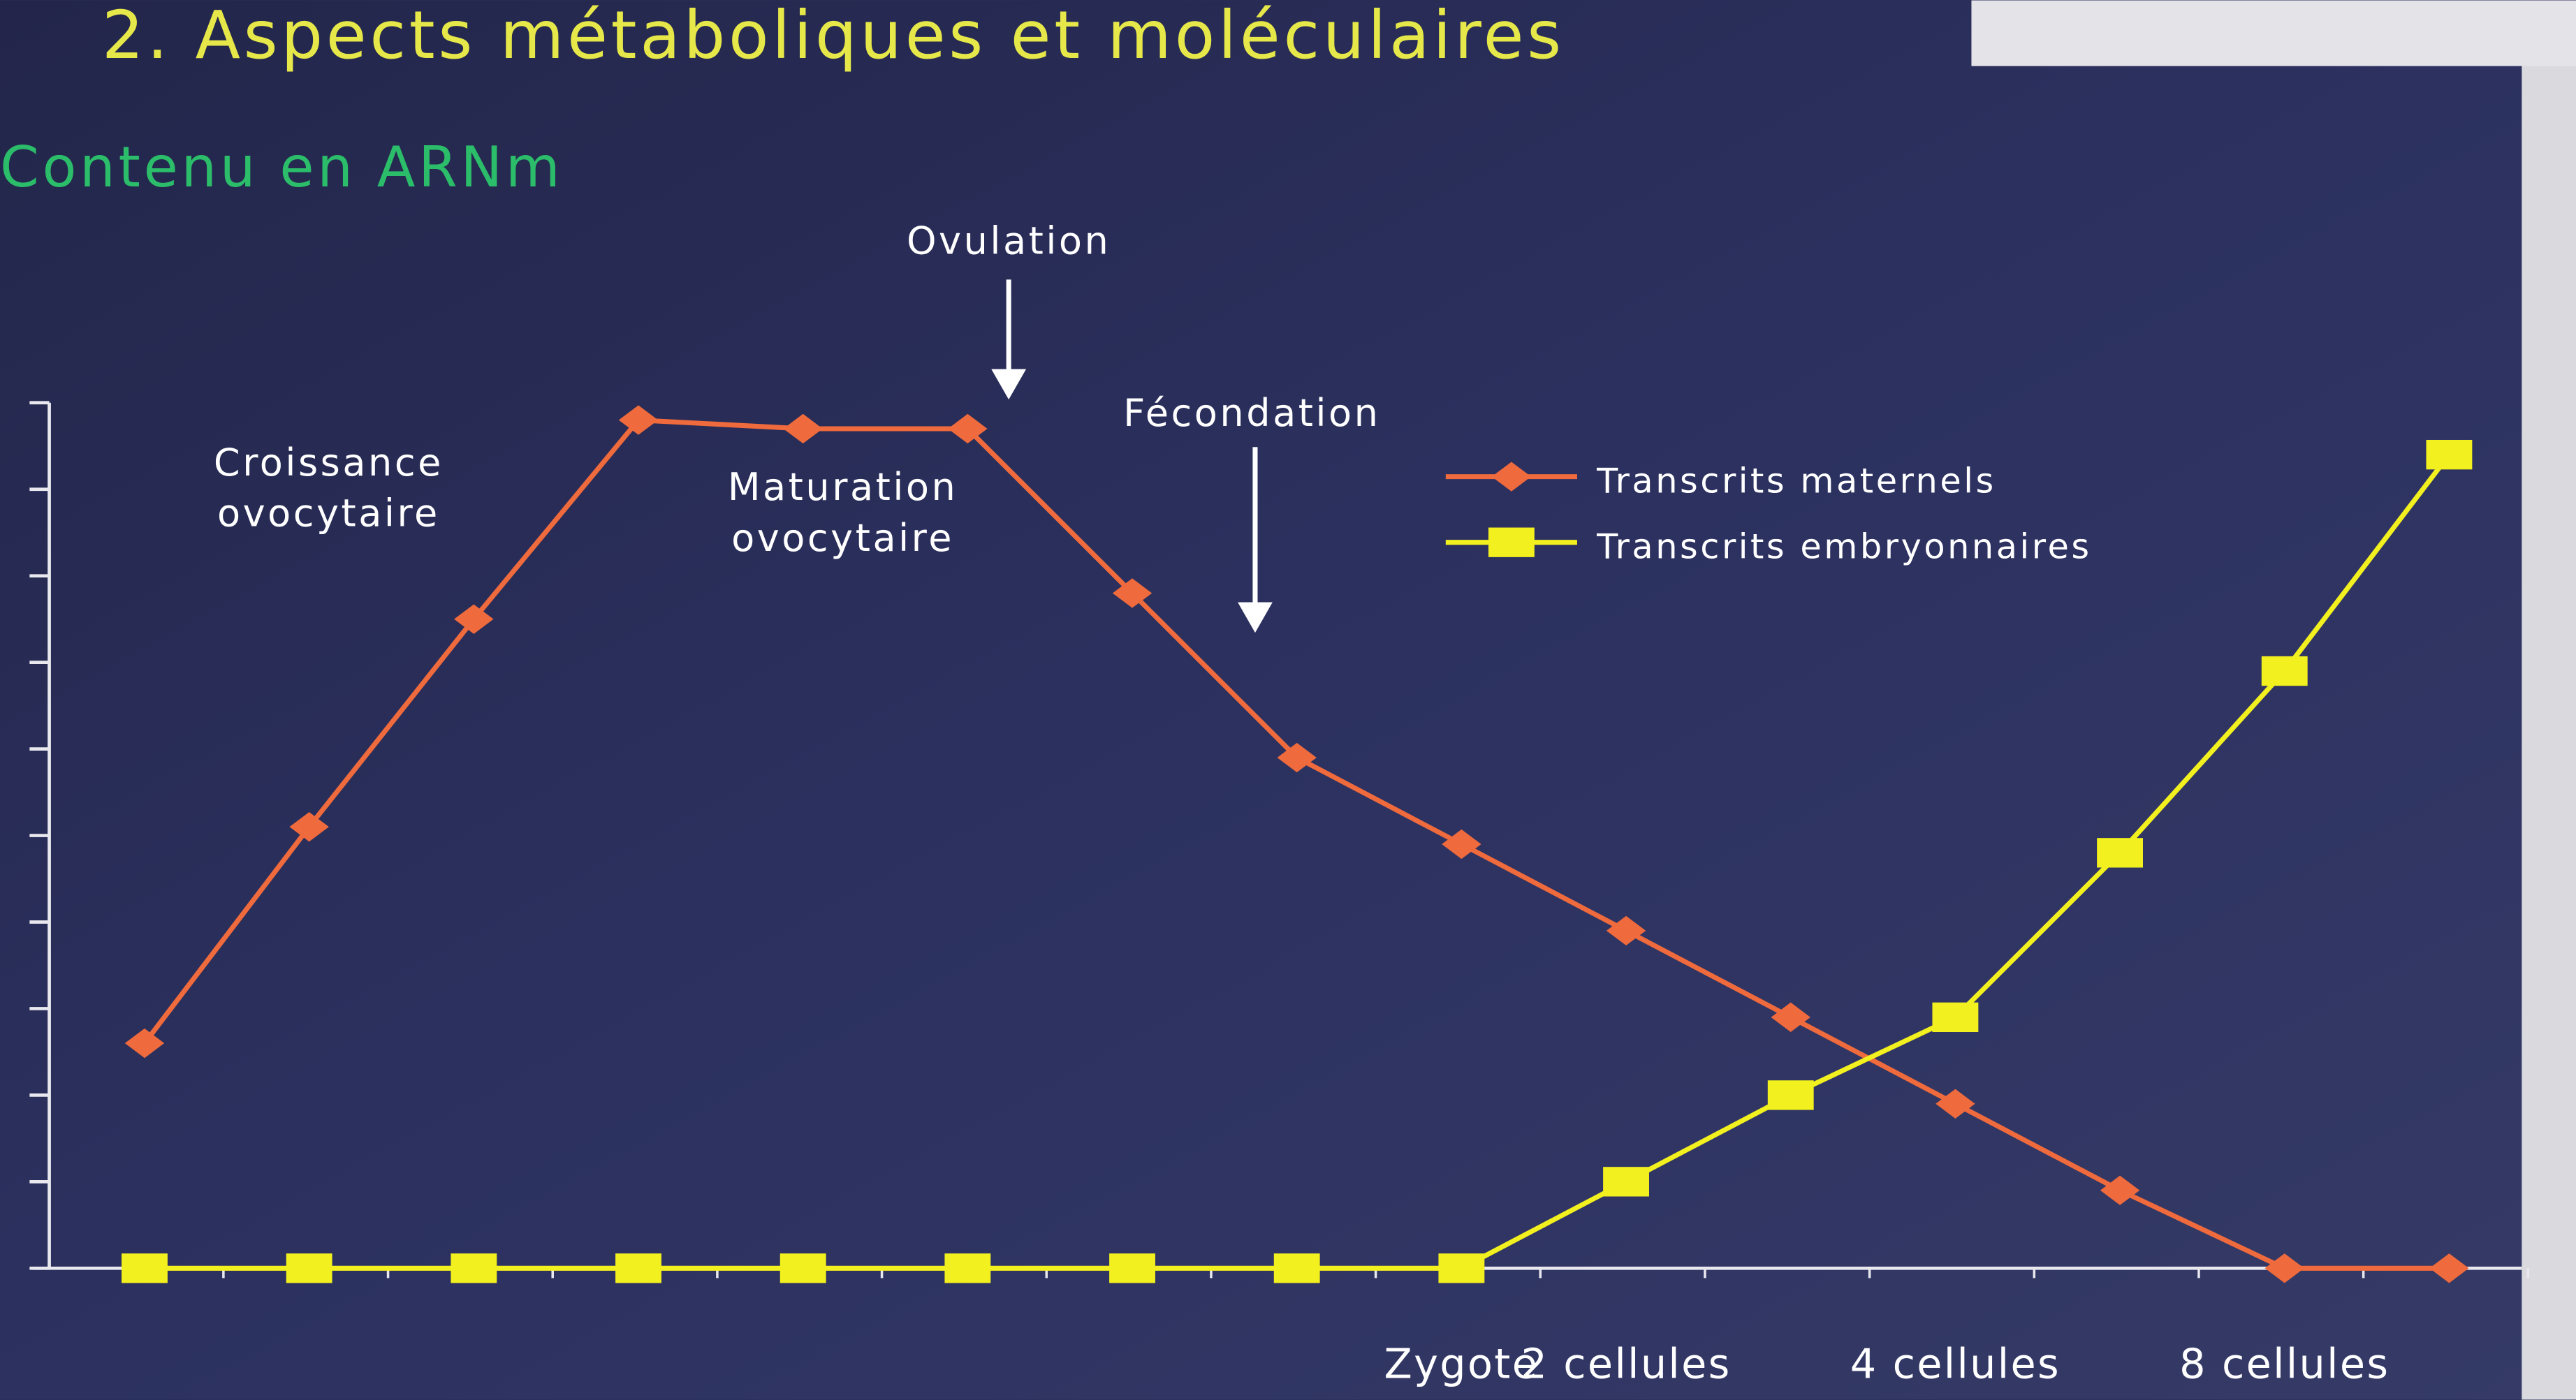  Describe the element at coordinates (282, 168) in the screenshot. I see `chart-subtitle: Contenu en ARNm` at that location.